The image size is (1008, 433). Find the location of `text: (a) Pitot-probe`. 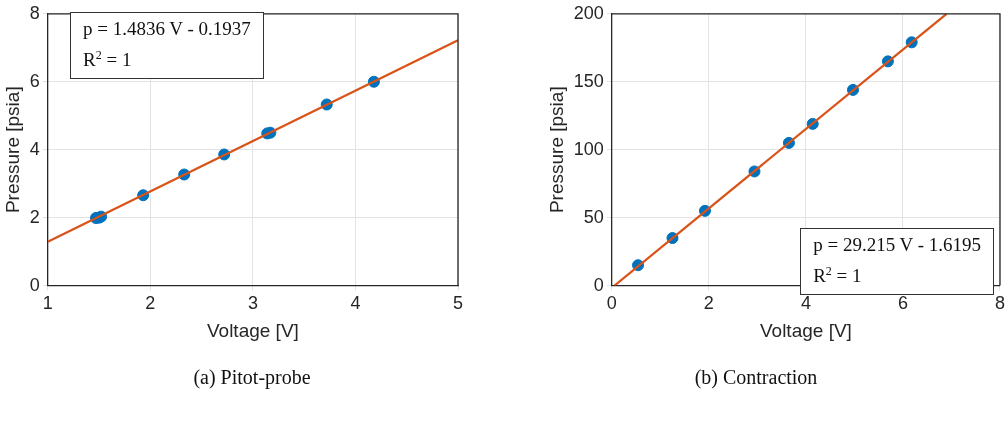

text: (a) Pitot-probe is located at coordinates (252, 377).